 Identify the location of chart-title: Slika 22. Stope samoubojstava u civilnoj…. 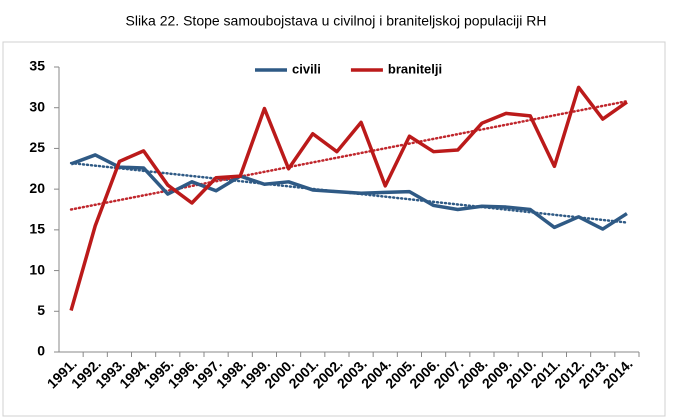
(336, 21).